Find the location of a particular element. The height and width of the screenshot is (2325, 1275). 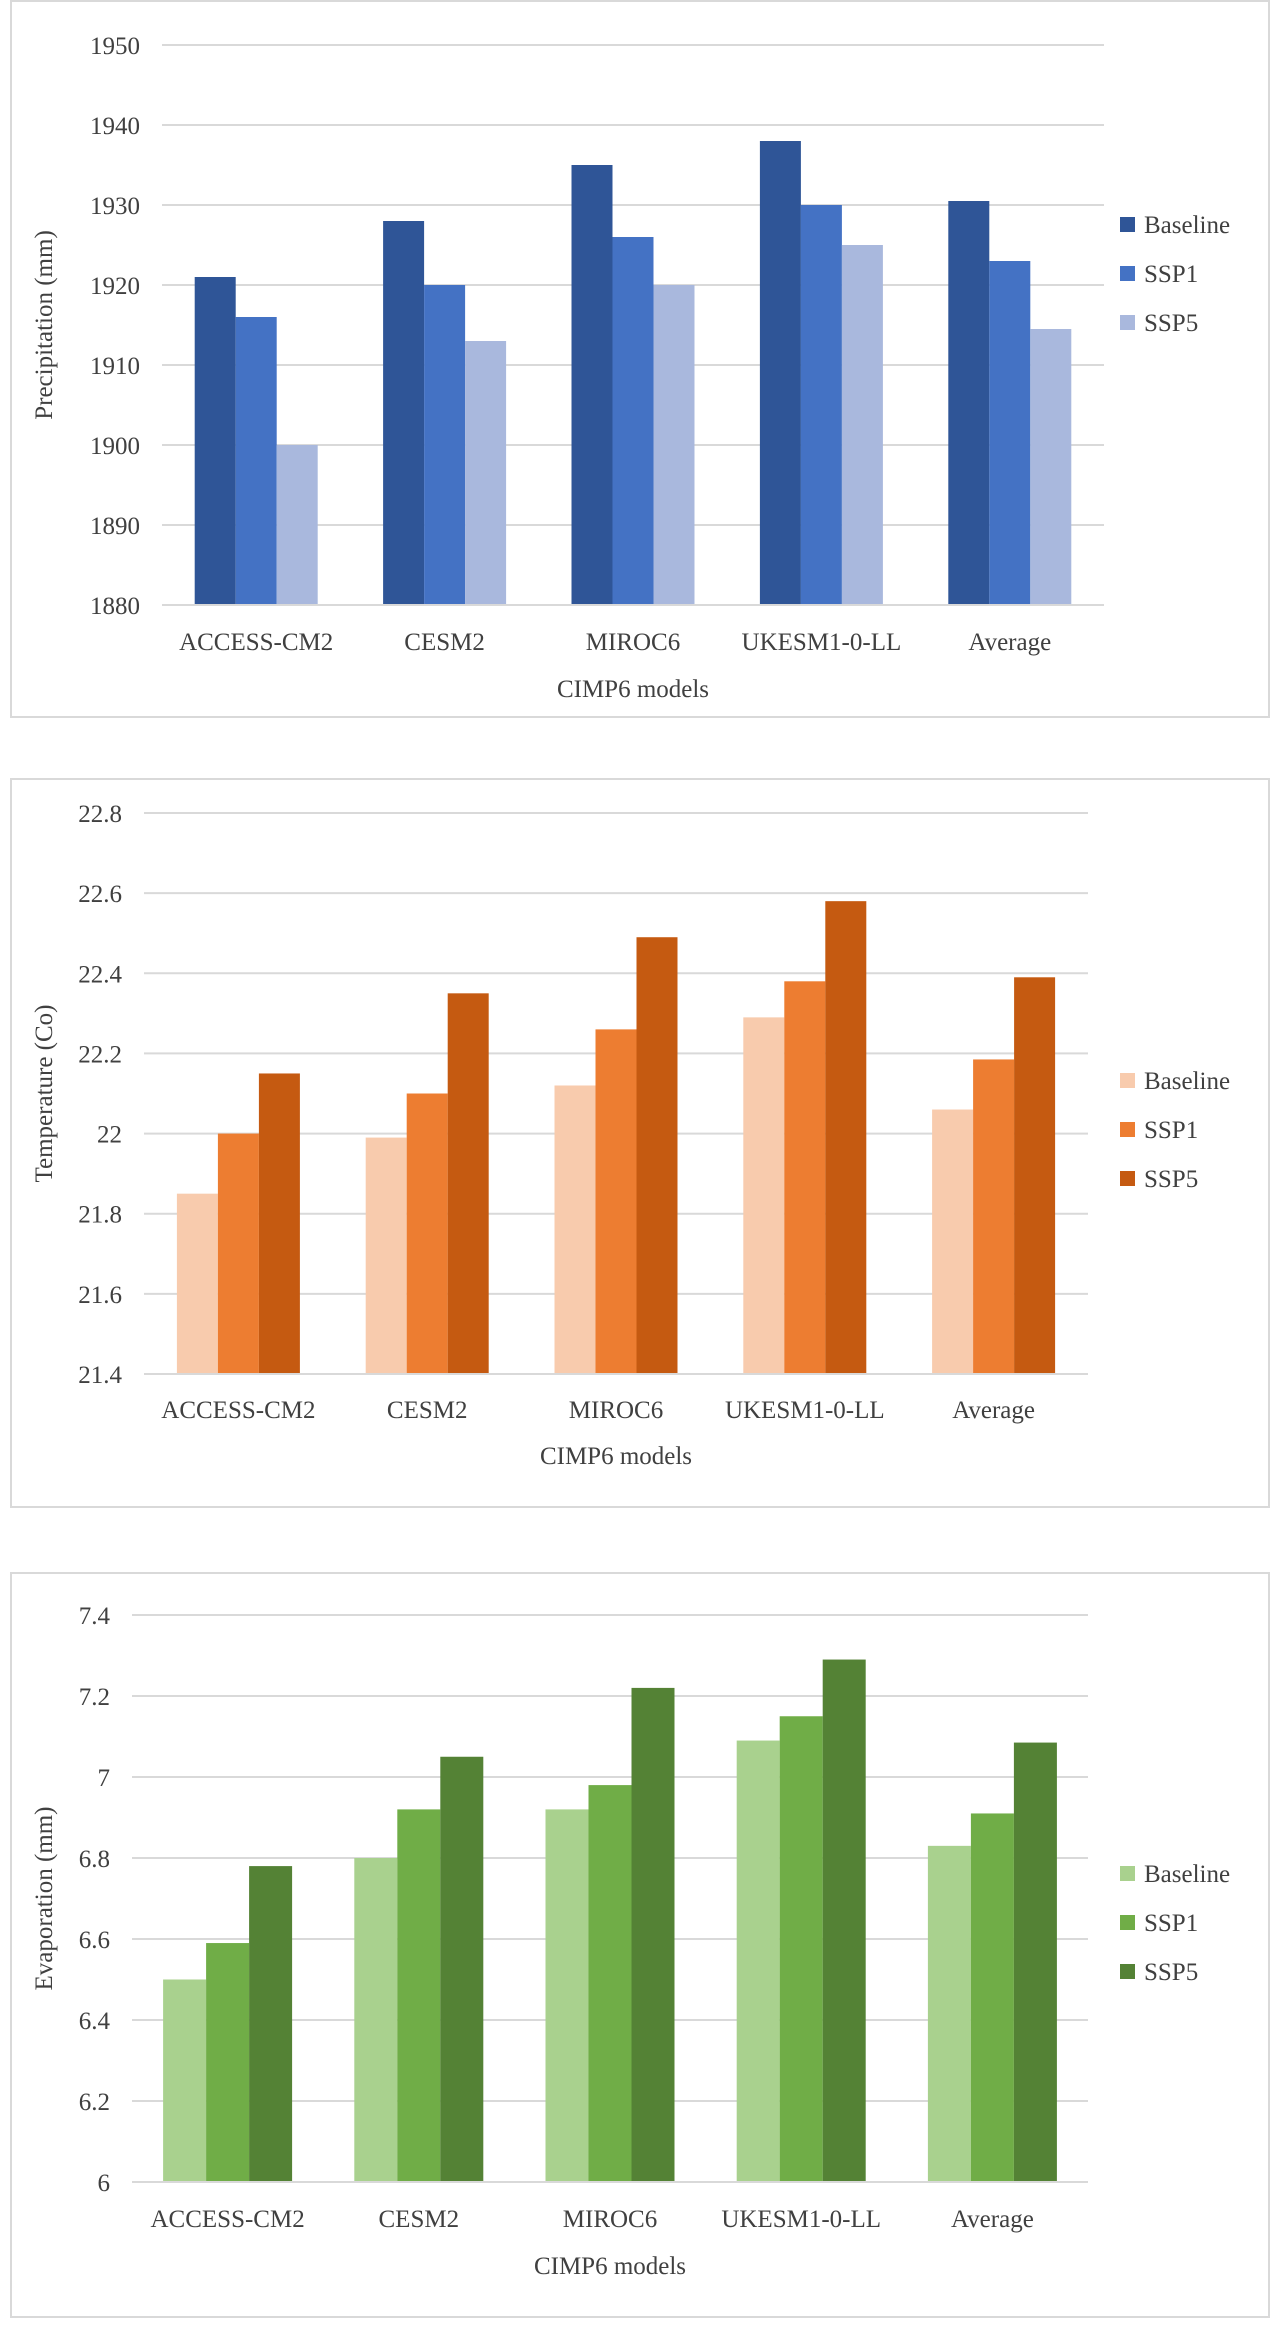

evaporation-x-category-label: Average is located at coordinates (992, 2219).